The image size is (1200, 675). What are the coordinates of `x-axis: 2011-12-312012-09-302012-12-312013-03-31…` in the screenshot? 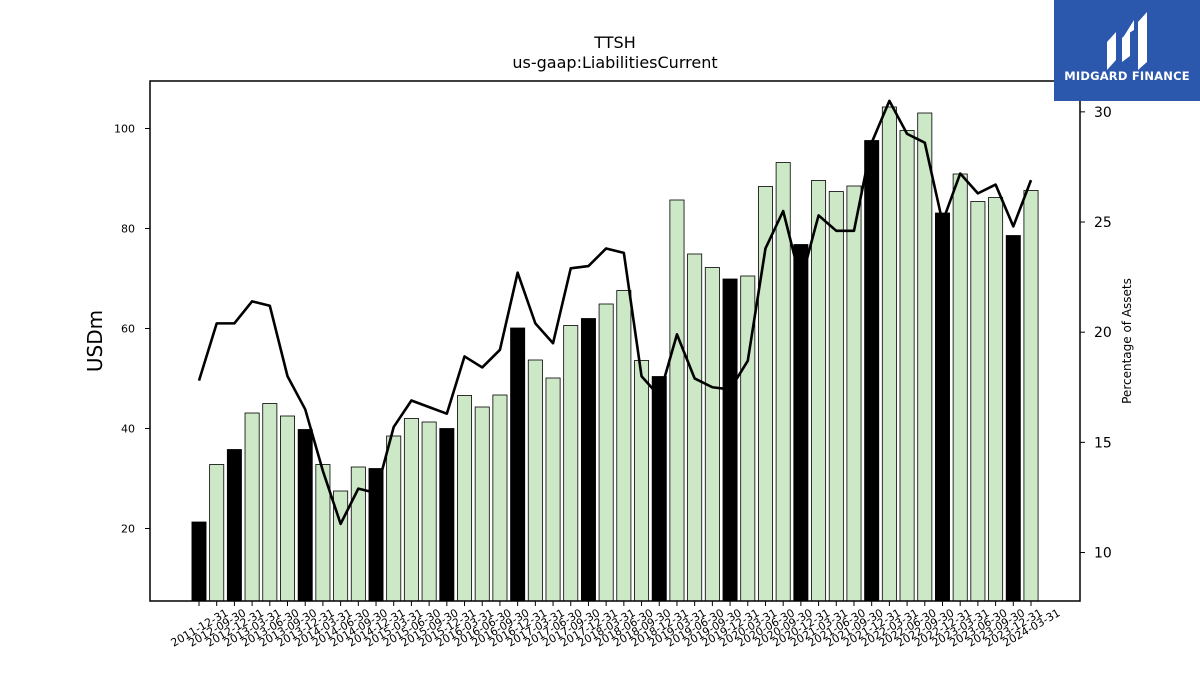 It's located at (616, 625).